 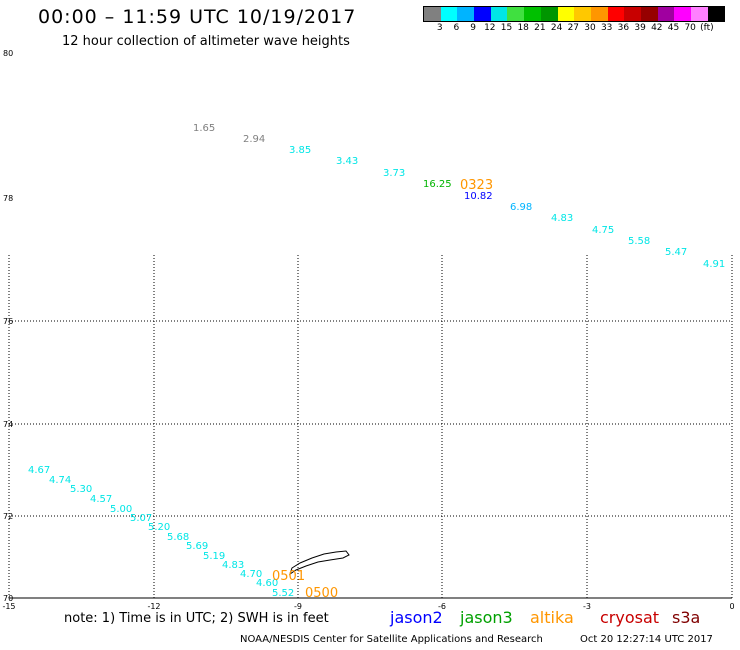 What do you see at coordinates (8, 321) in the screenshot?
I see `latitude-label: 76` at bounding box center [8, 321].